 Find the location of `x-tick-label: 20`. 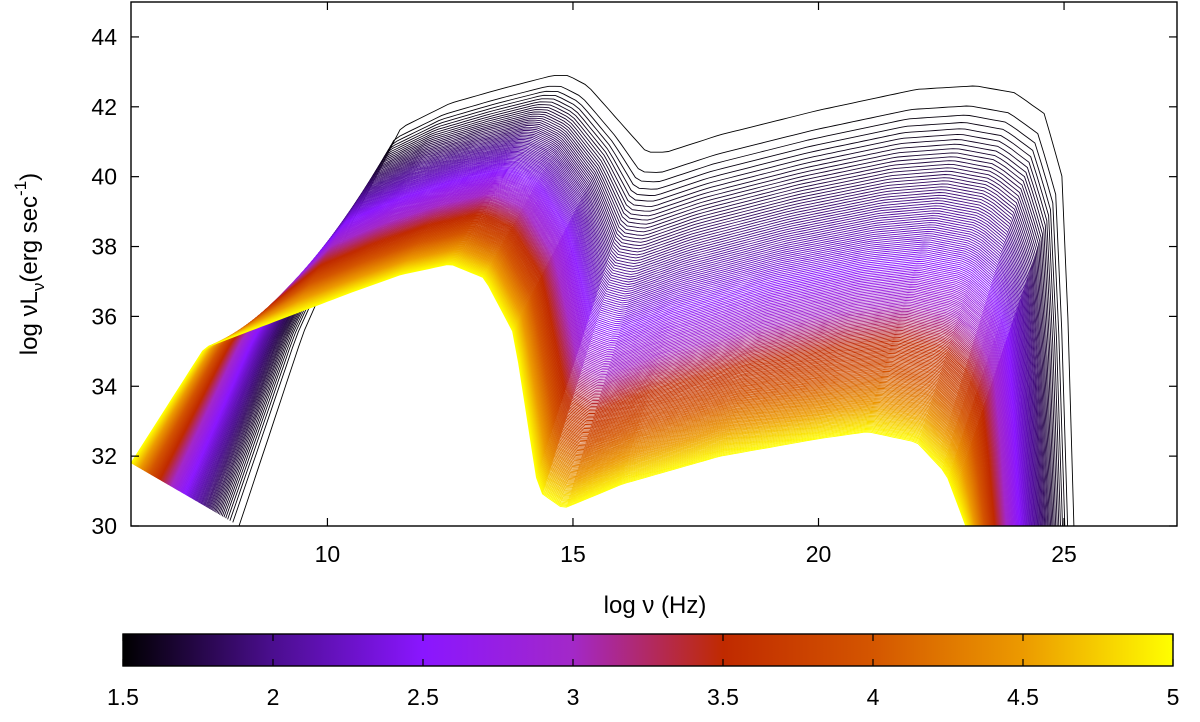

x-tick-label: 20 is located at coordinates (819, 554).